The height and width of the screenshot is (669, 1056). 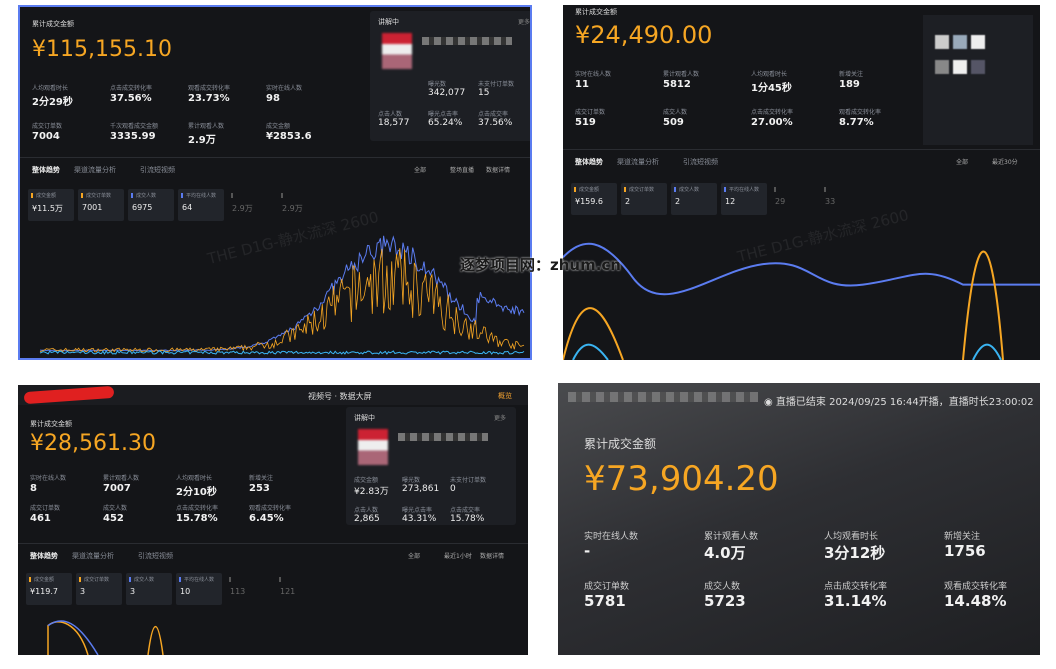 I want to click on filter: 最近30分, so click(x=1005, y=162).